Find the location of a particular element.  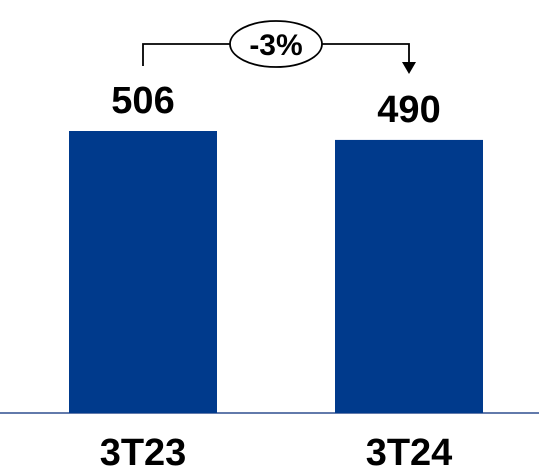

tick-label-3t24: 3T24 is located at coordinates (409, 453).